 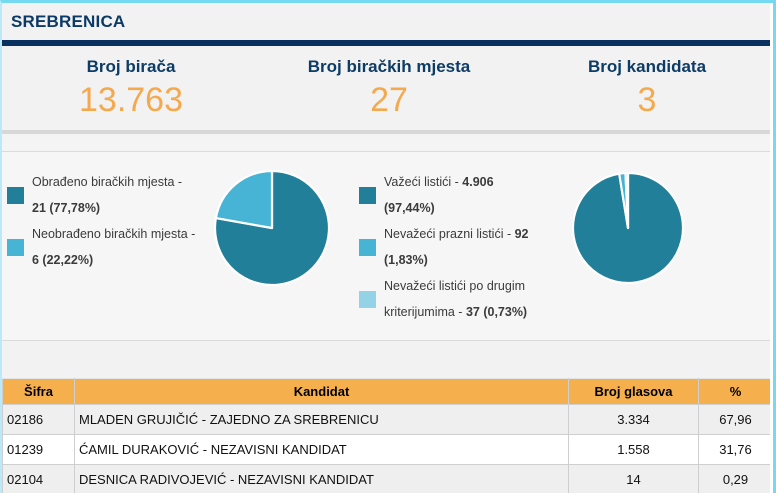 I want to click on municipality-header: SREBRENICA, so click(x=389, y=21).